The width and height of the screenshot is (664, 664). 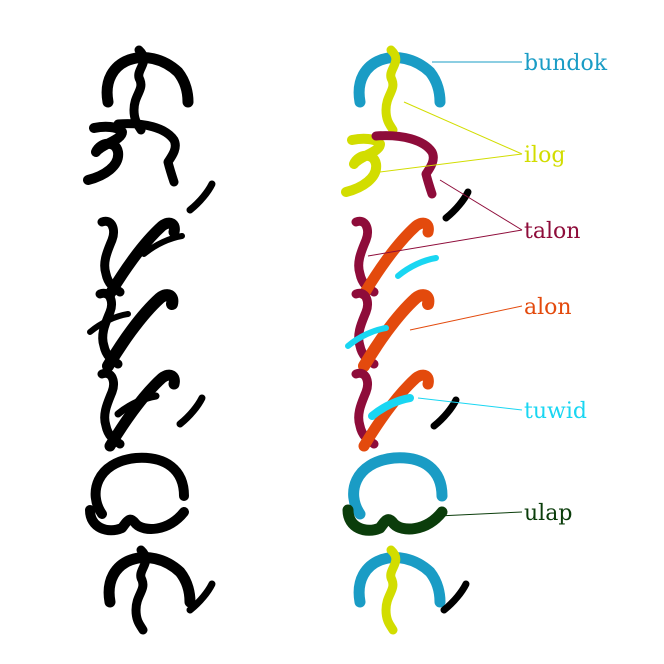 I want to click on stroke-labels: bundok ilog talon alon tuwid ulap, so click(x=566, y=288).